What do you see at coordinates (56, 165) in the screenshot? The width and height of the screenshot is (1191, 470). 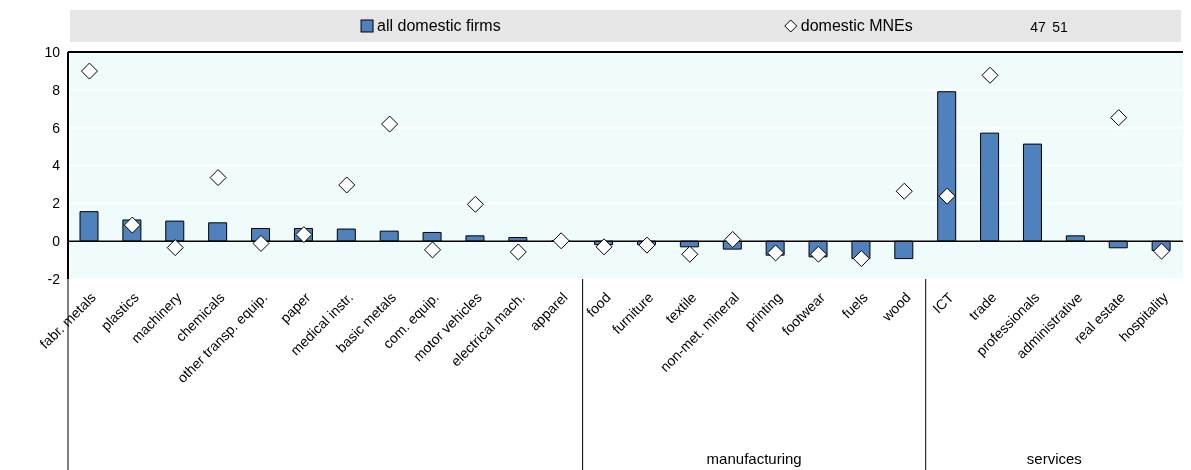 I see `y-tick-label: 4` at bounding box center [56, 165].